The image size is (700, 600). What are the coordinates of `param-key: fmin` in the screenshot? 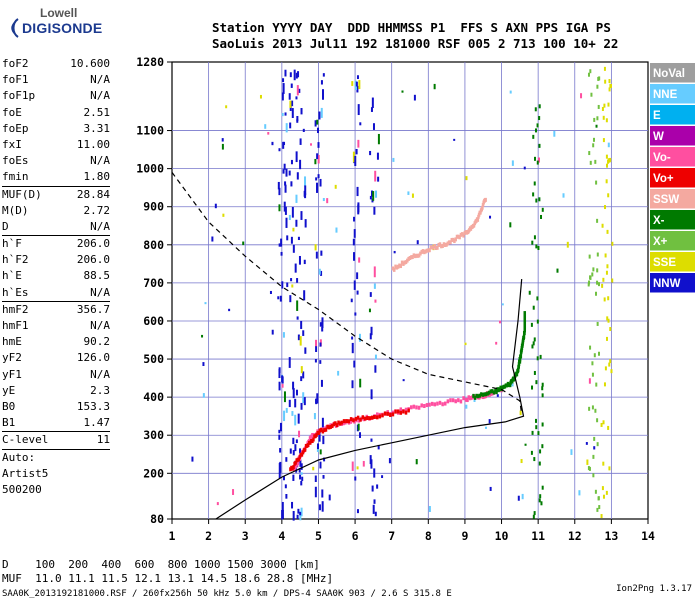 It's located at (15, 177).